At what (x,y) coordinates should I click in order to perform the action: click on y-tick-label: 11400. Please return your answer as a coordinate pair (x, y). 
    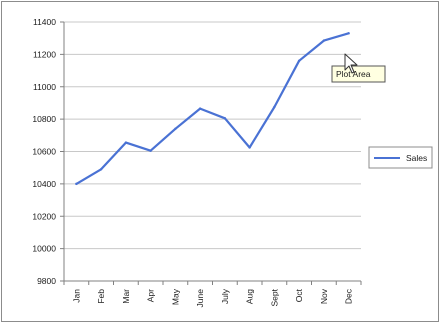
    Looking at the image, I should click on (44, 22).